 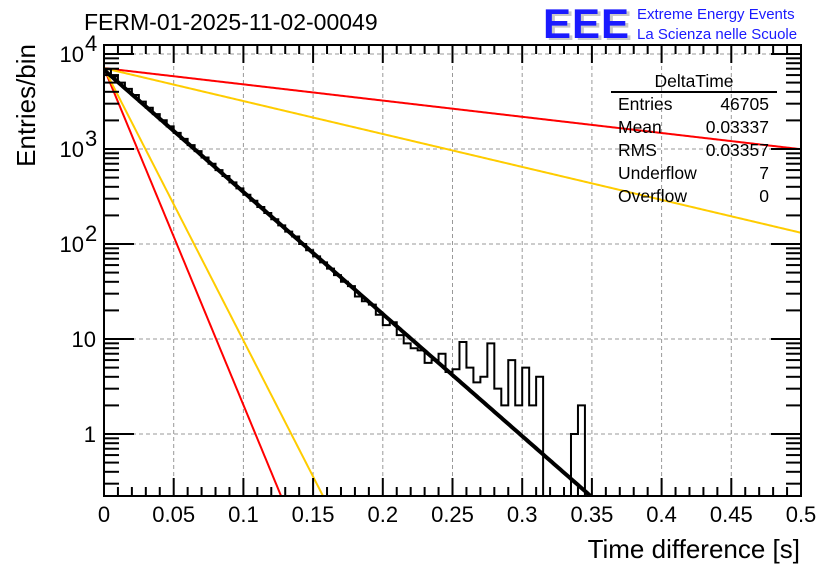 I want to click on stats-label: RMS, so click(x=637, y=150).